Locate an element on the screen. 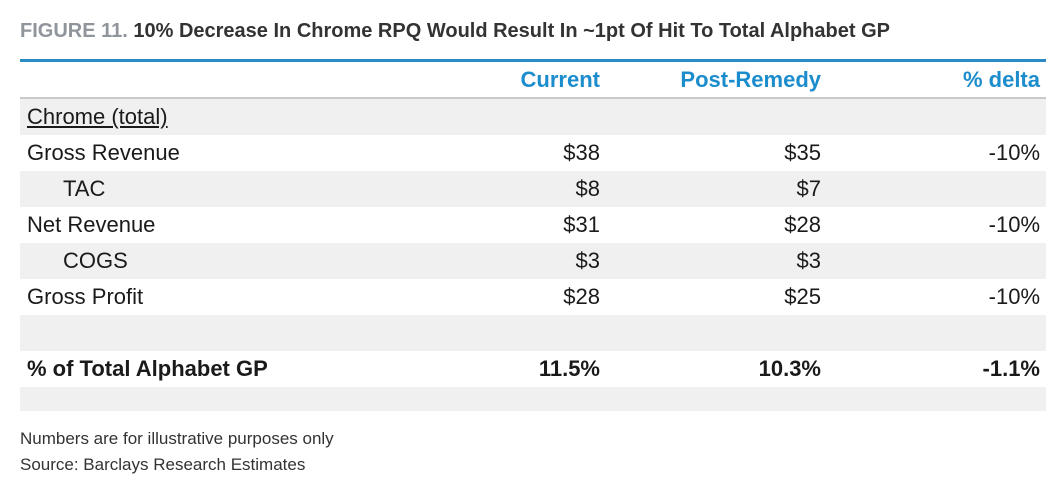  row-current: $28 is located at coordinates (581, 296).